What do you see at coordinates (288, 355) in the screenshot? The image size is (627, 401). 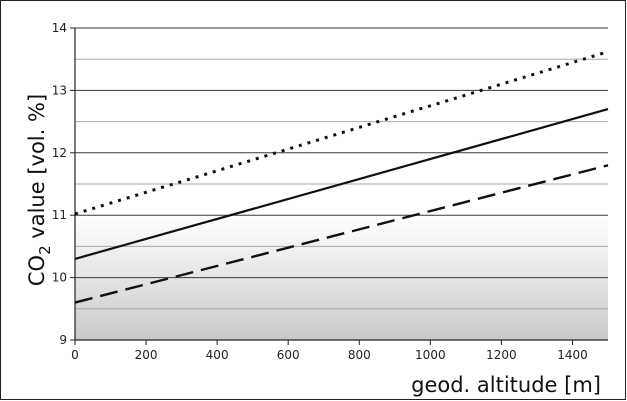 I see `x-tick-label: 600` at bounding box center [288, 355].